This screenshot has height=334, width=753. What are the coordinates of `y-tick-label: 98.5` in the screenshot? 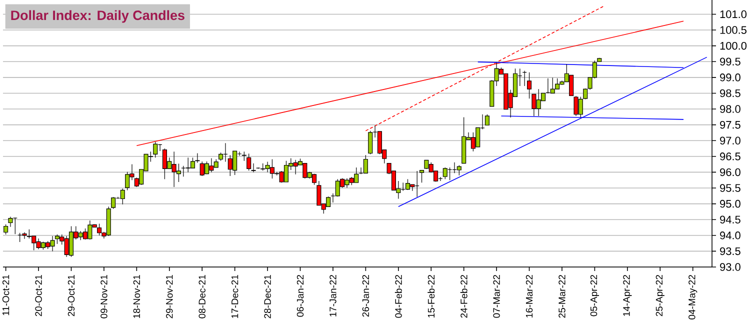 It's located at (730, 93).